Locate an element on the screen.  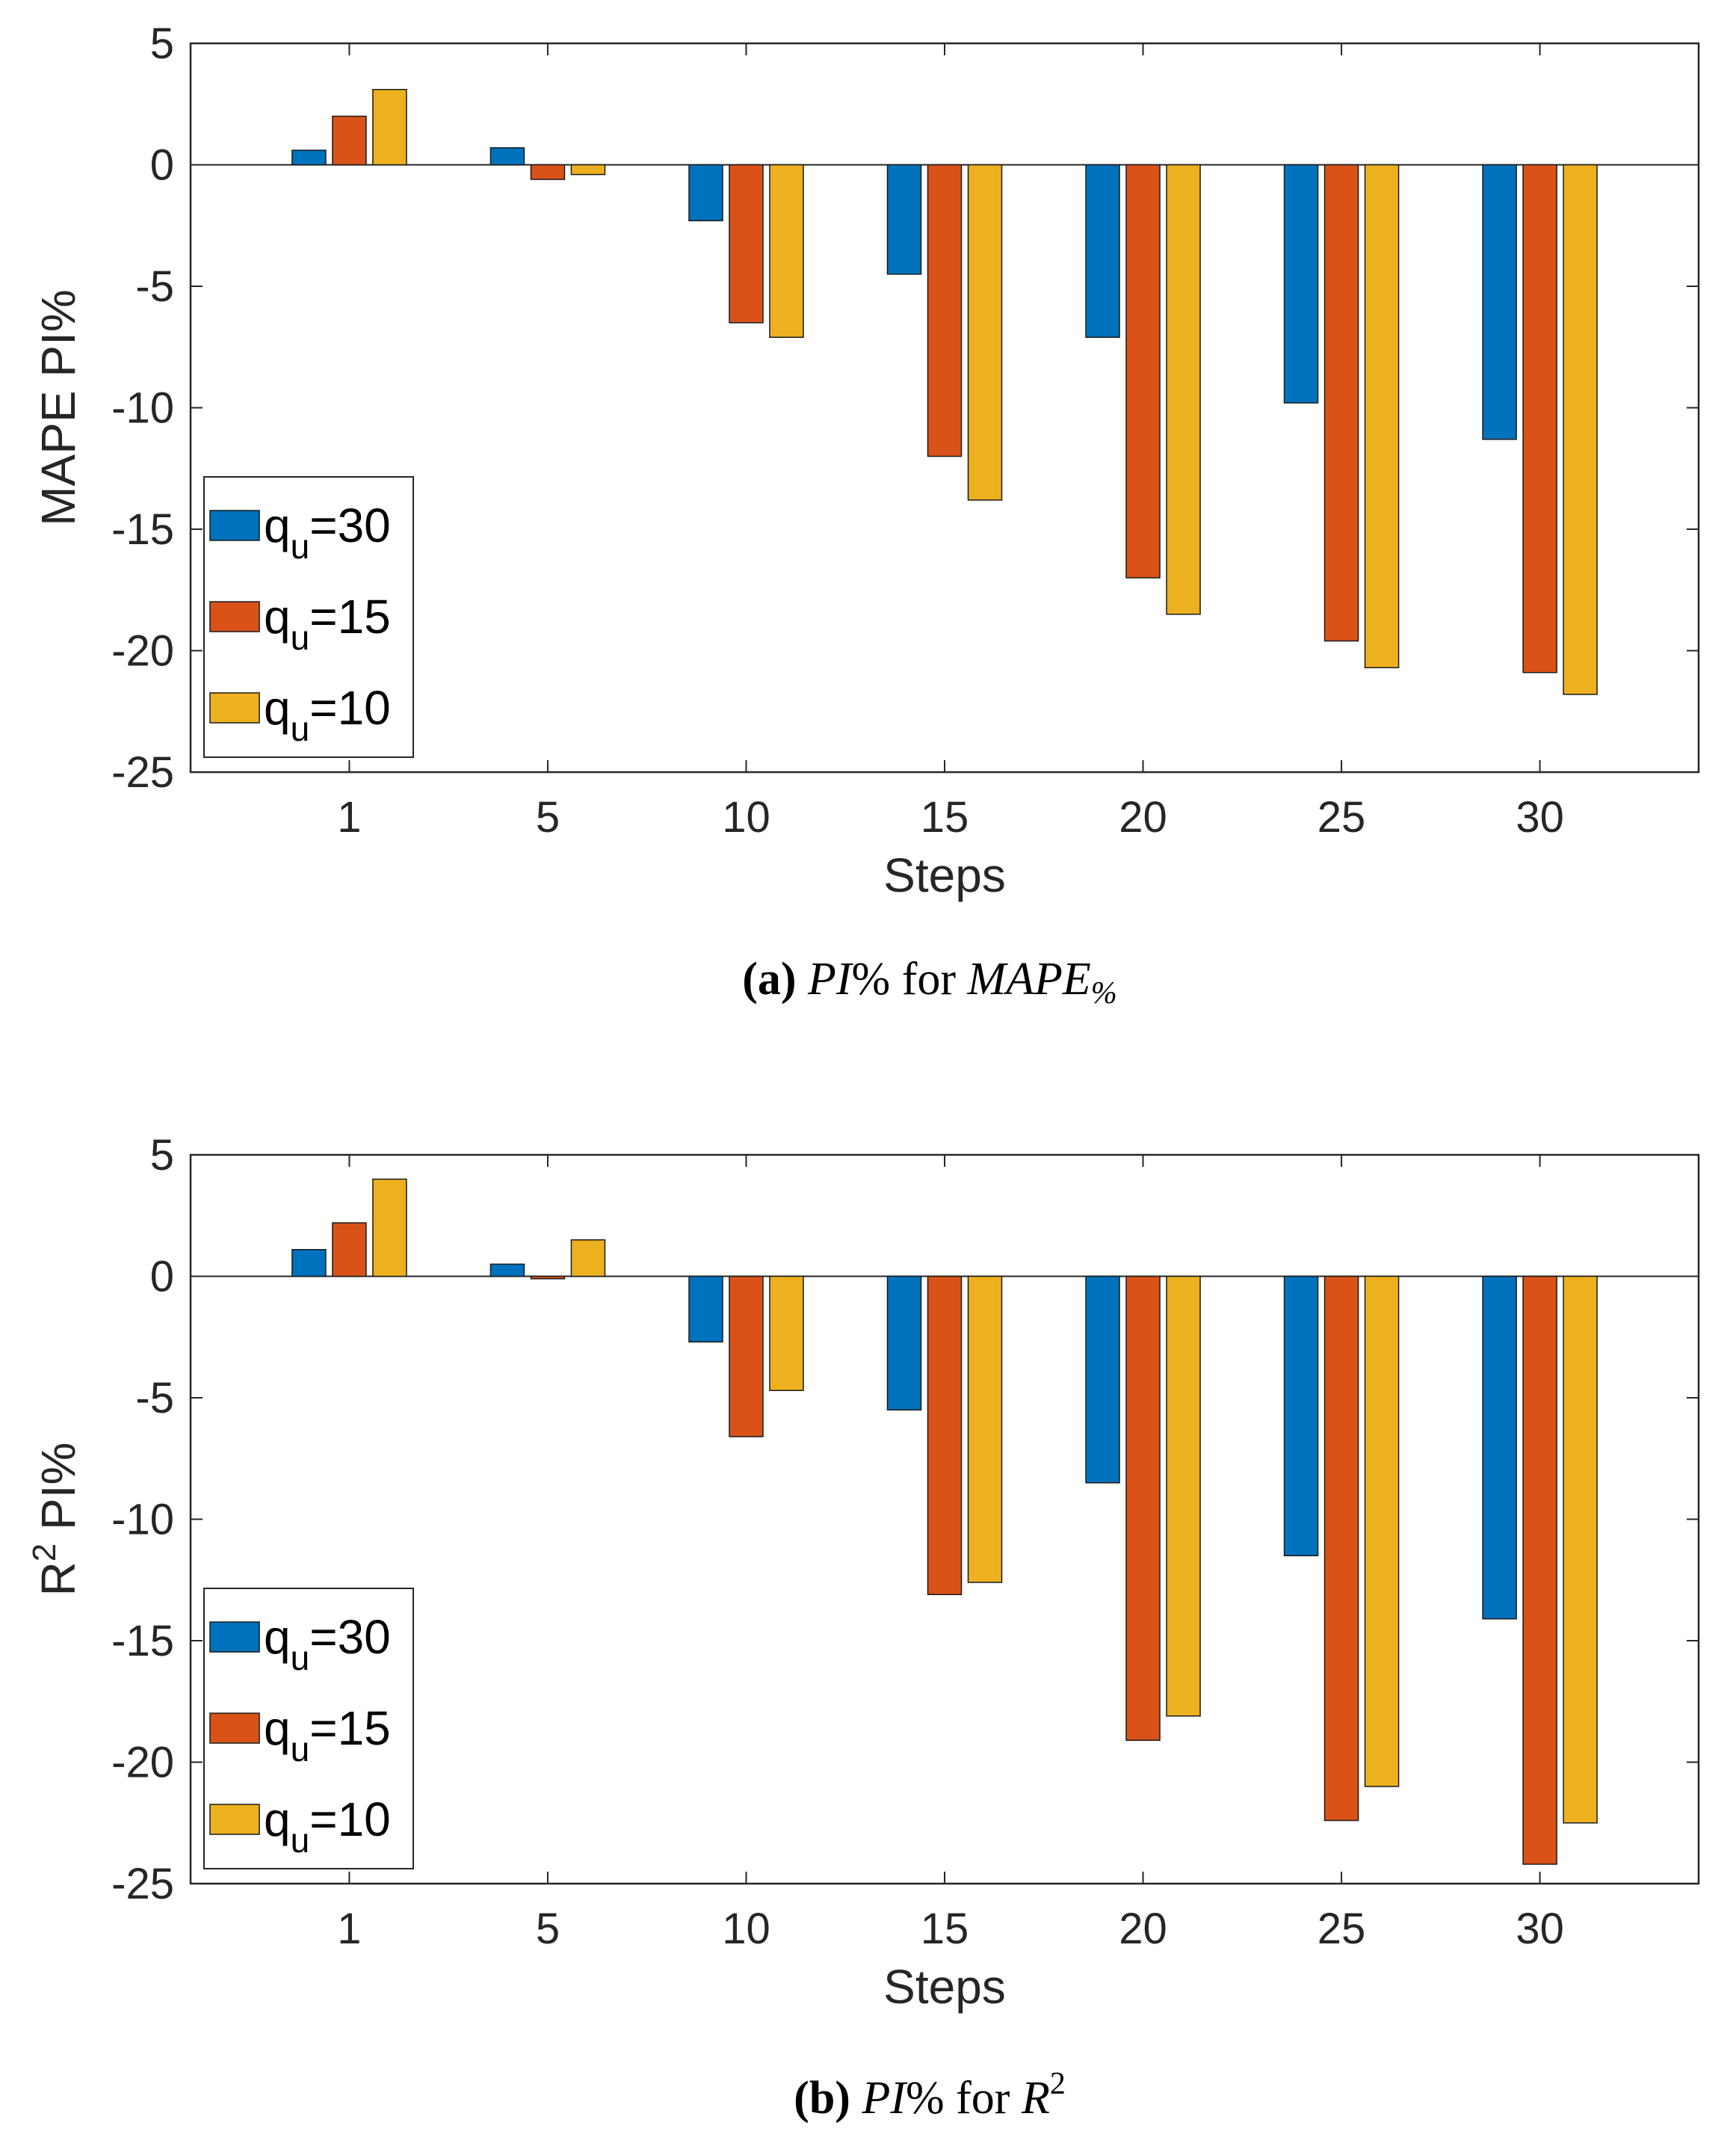
bar-a-s0-c3 is located at coordinates (904, 219).